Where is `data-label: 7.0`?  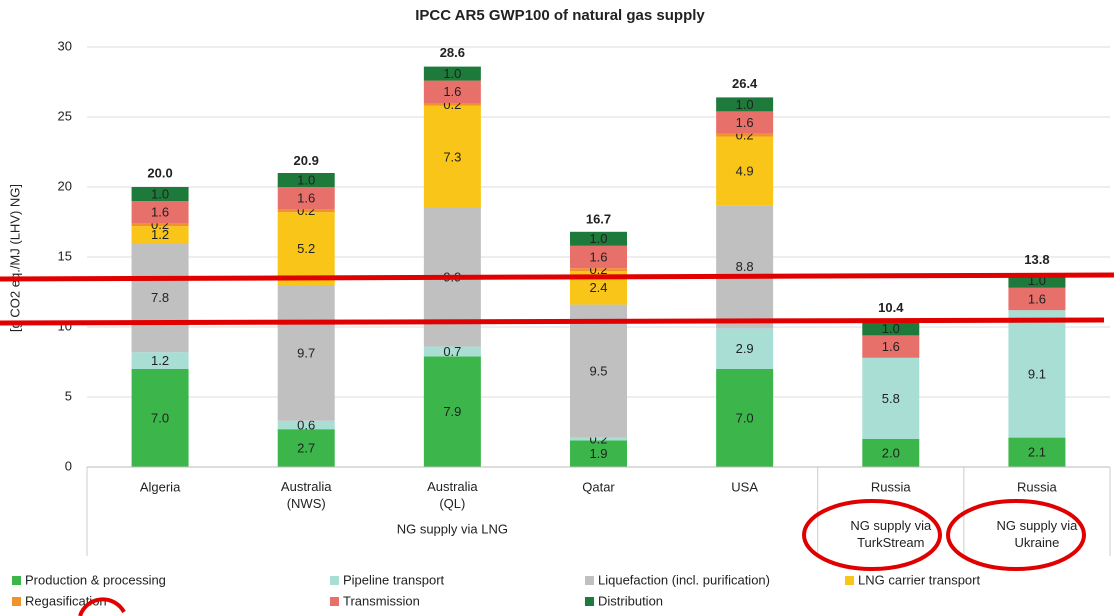 data-label: 7.0 is located at coordinates (160, 417).